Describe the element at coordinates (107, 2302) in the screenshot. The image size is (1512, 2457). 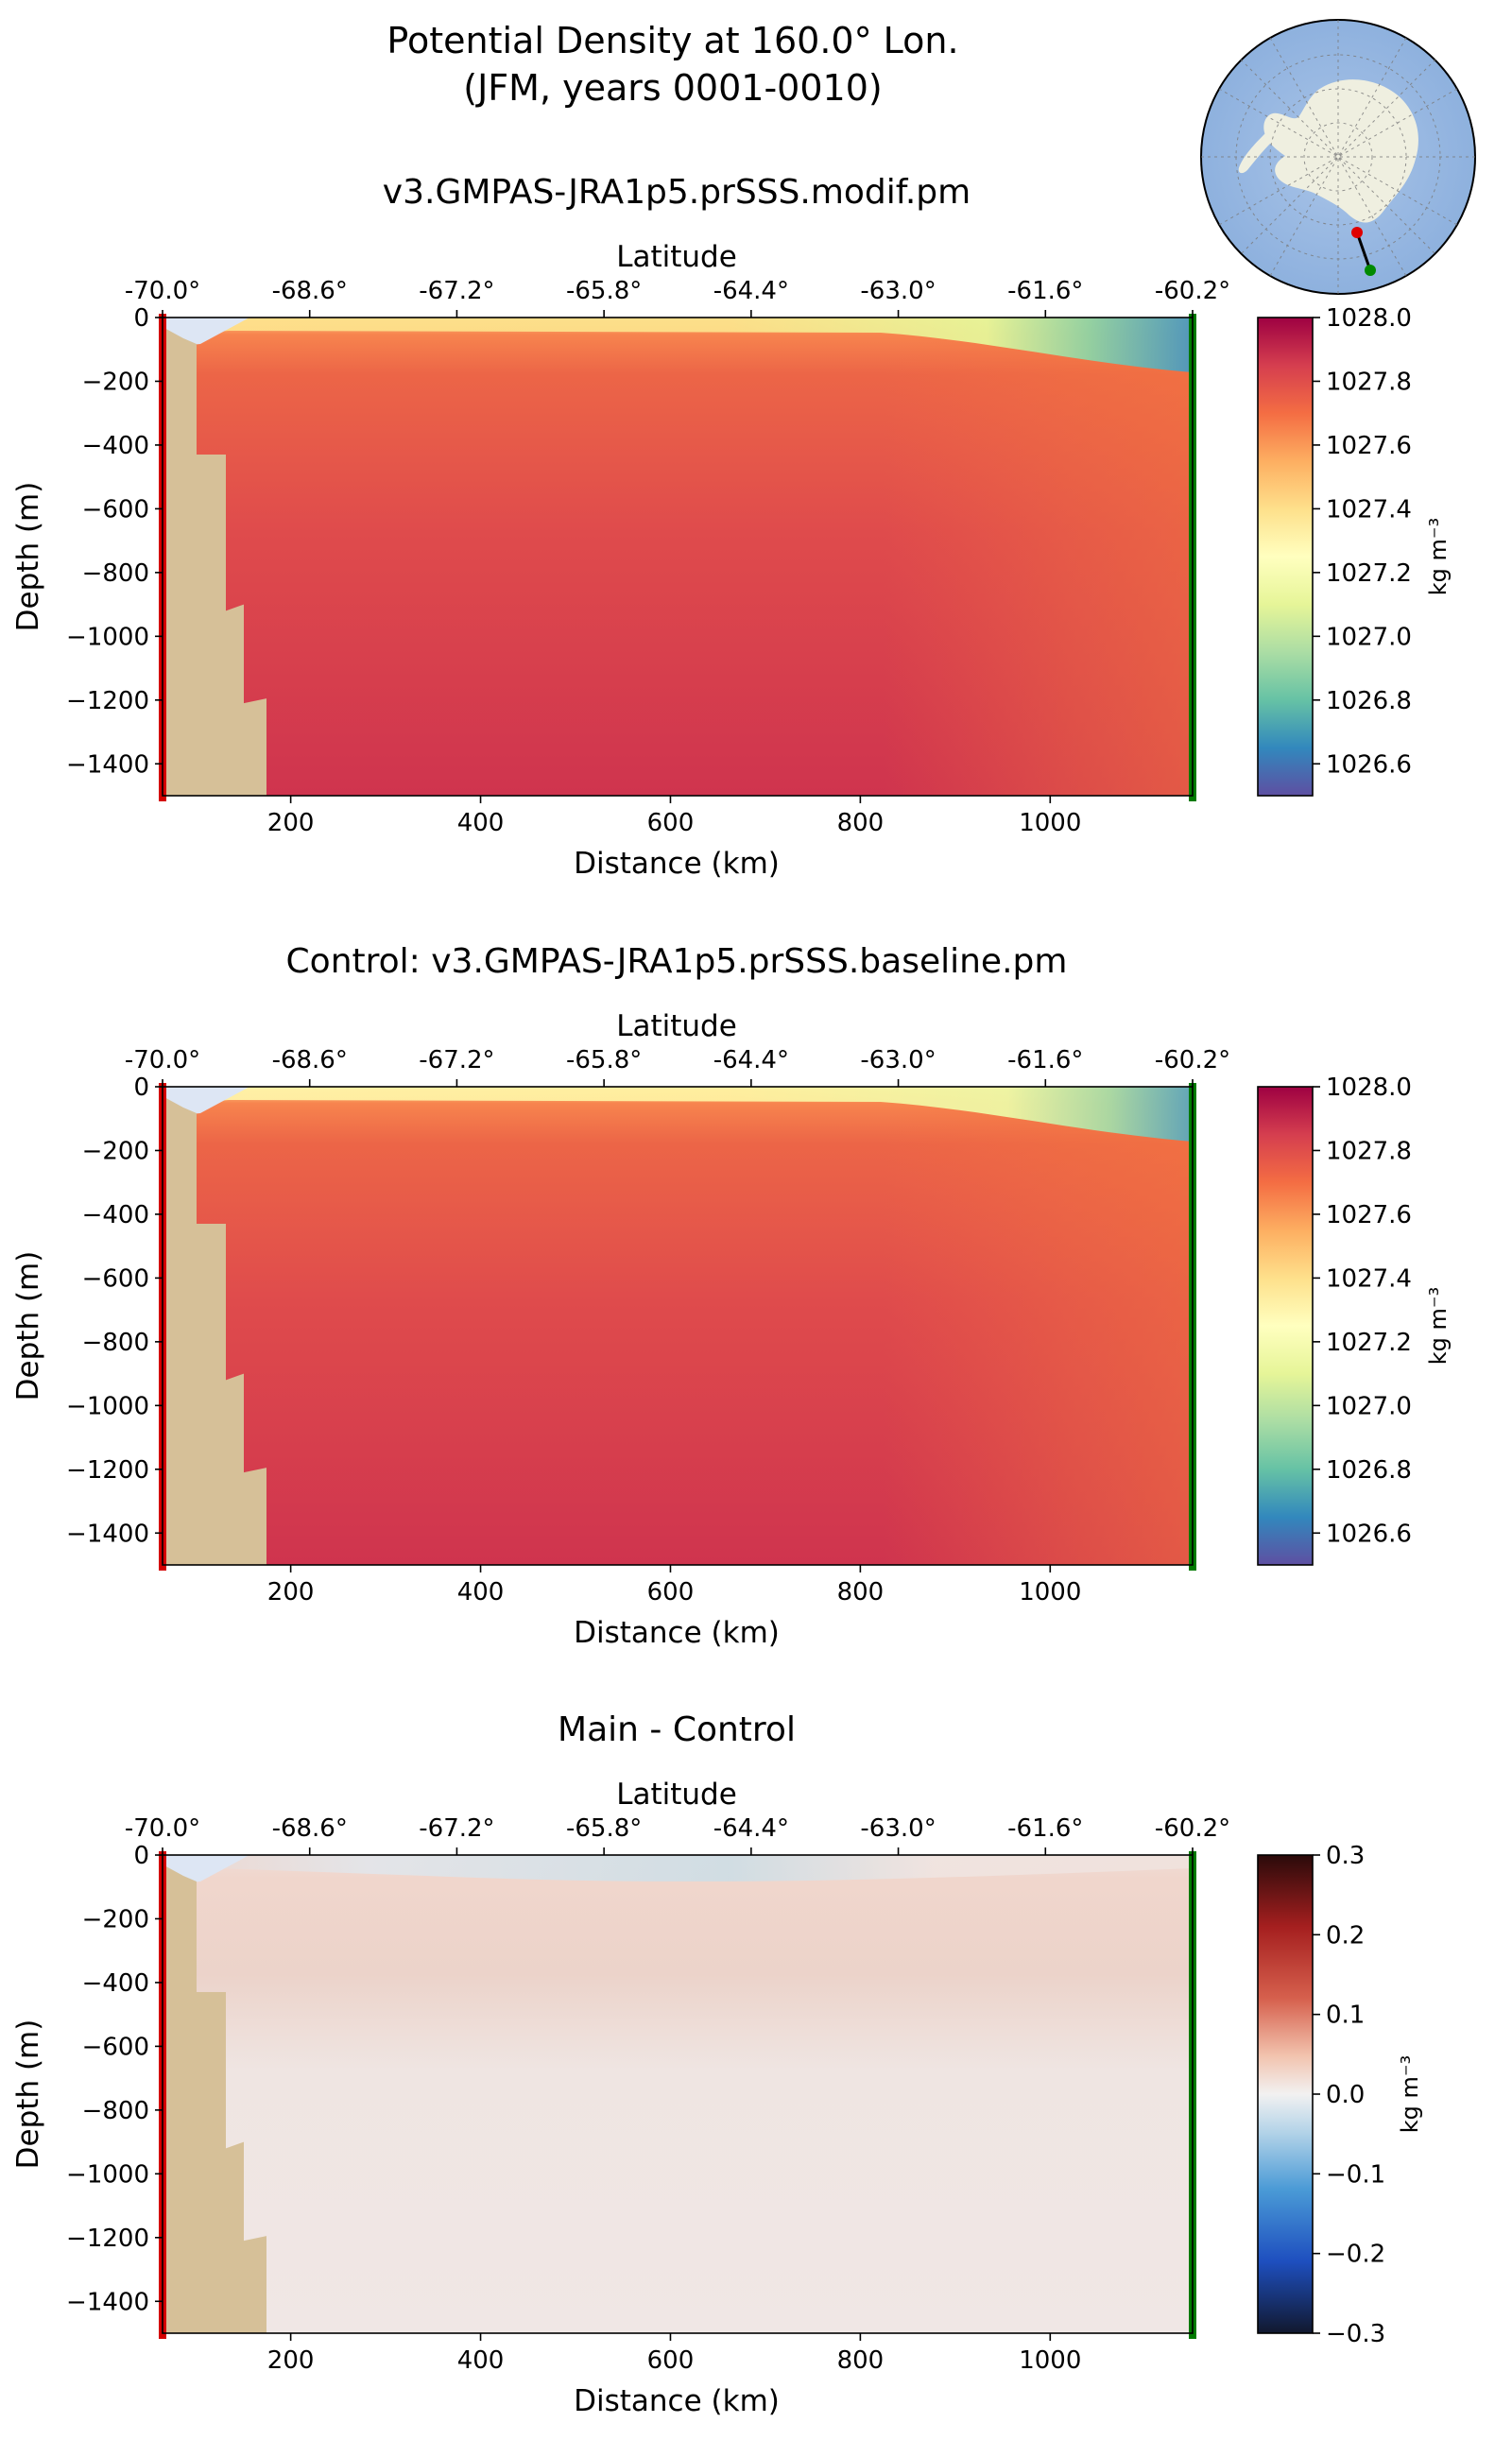
I see `y-tick-label: −1400` at that location.